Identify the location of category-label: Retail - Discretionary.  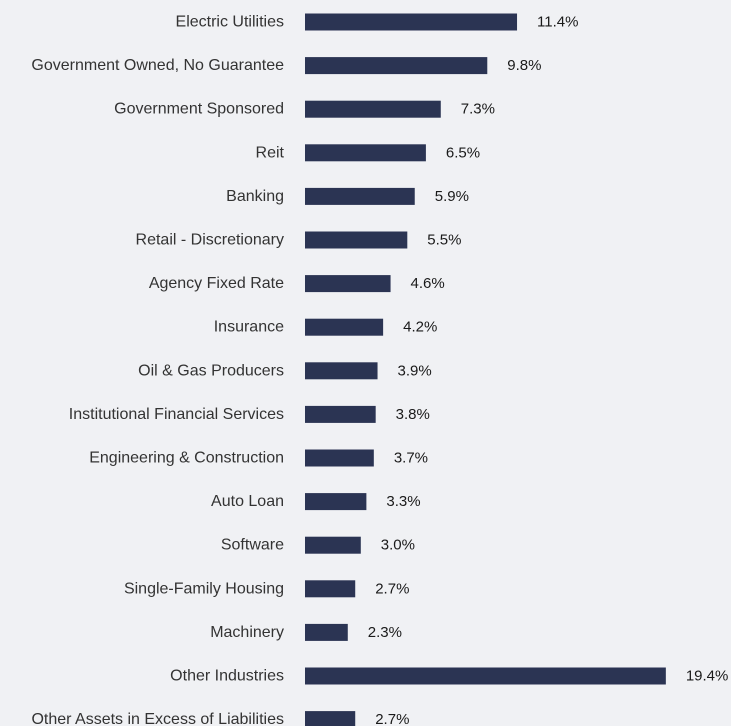
(210, 240).